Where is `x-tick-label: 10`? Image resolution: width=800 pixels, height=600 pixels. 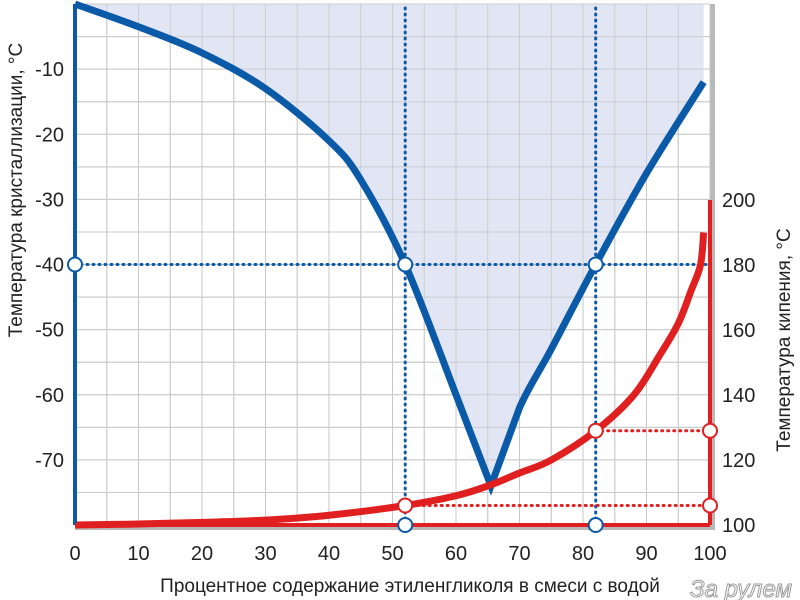
x-tick-label: 10 is located at coordinates (138, 554).